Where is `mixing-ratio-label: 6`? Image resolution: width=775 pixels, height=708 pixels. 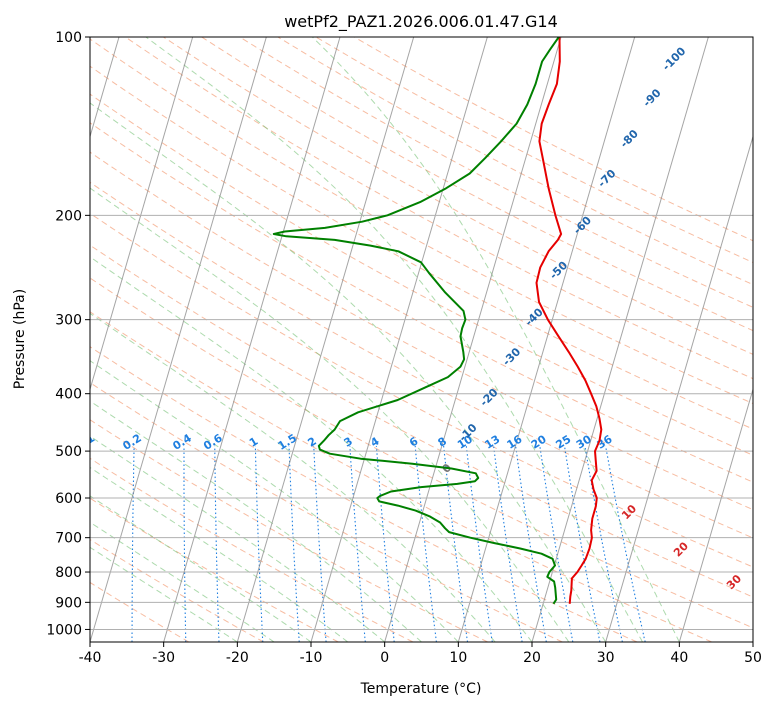
mixing-ratio-label: 6 is located at coordinates (414, 441).